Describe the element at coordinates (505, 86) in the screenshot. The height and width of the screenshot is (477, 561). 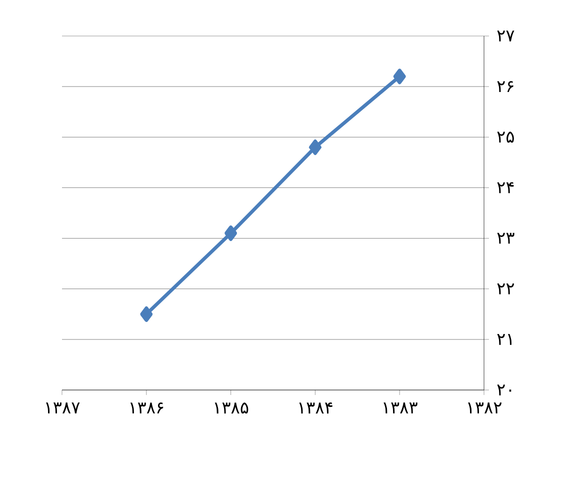
I see `y-tick-label: ۲۶` at that location.